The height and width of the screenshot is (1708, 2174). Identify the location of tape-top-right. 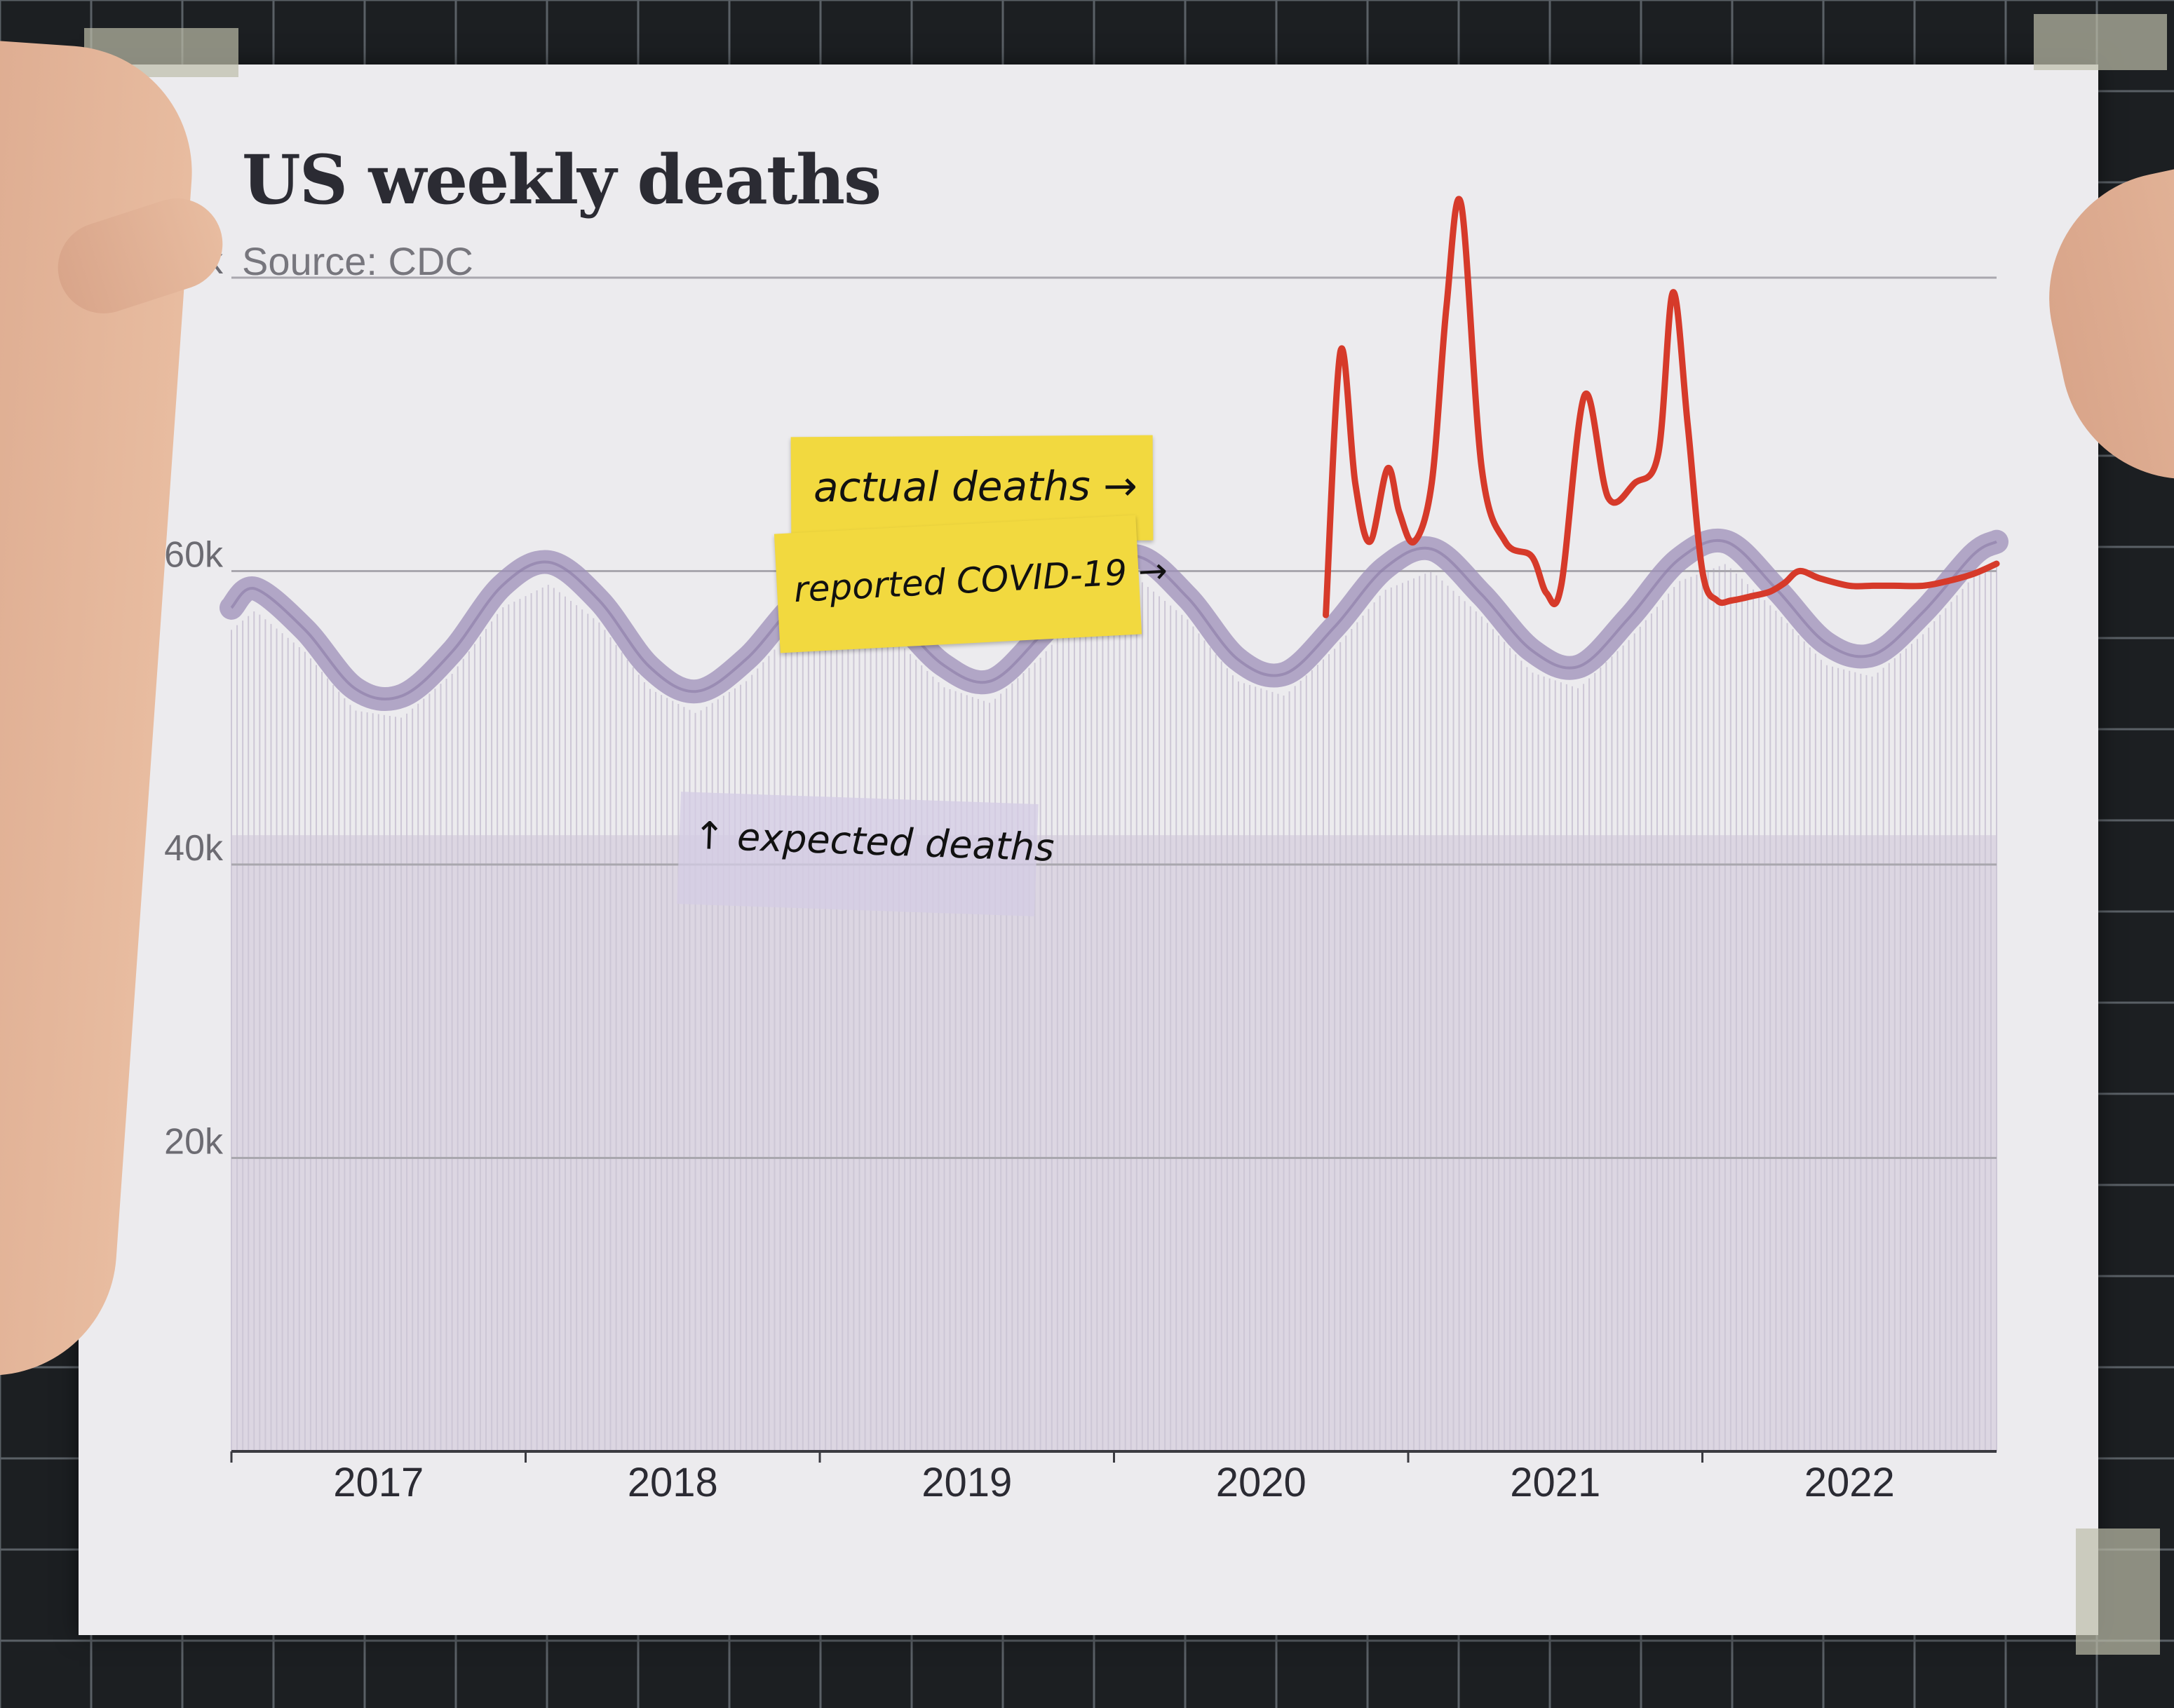
(2100, 42).